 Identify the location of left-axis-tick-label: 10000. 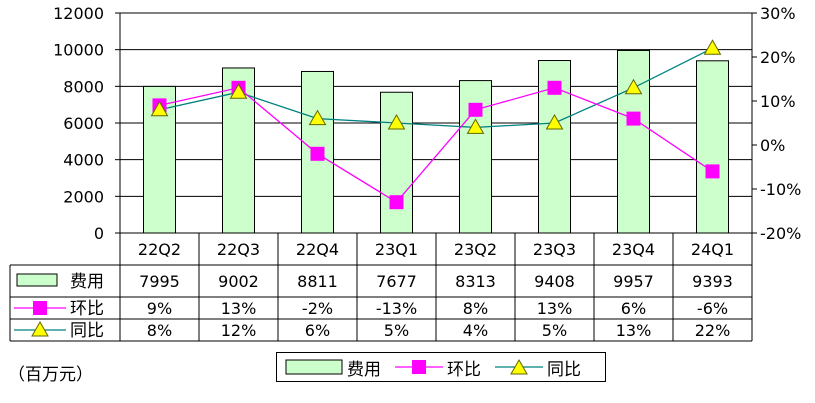
(78, 50).